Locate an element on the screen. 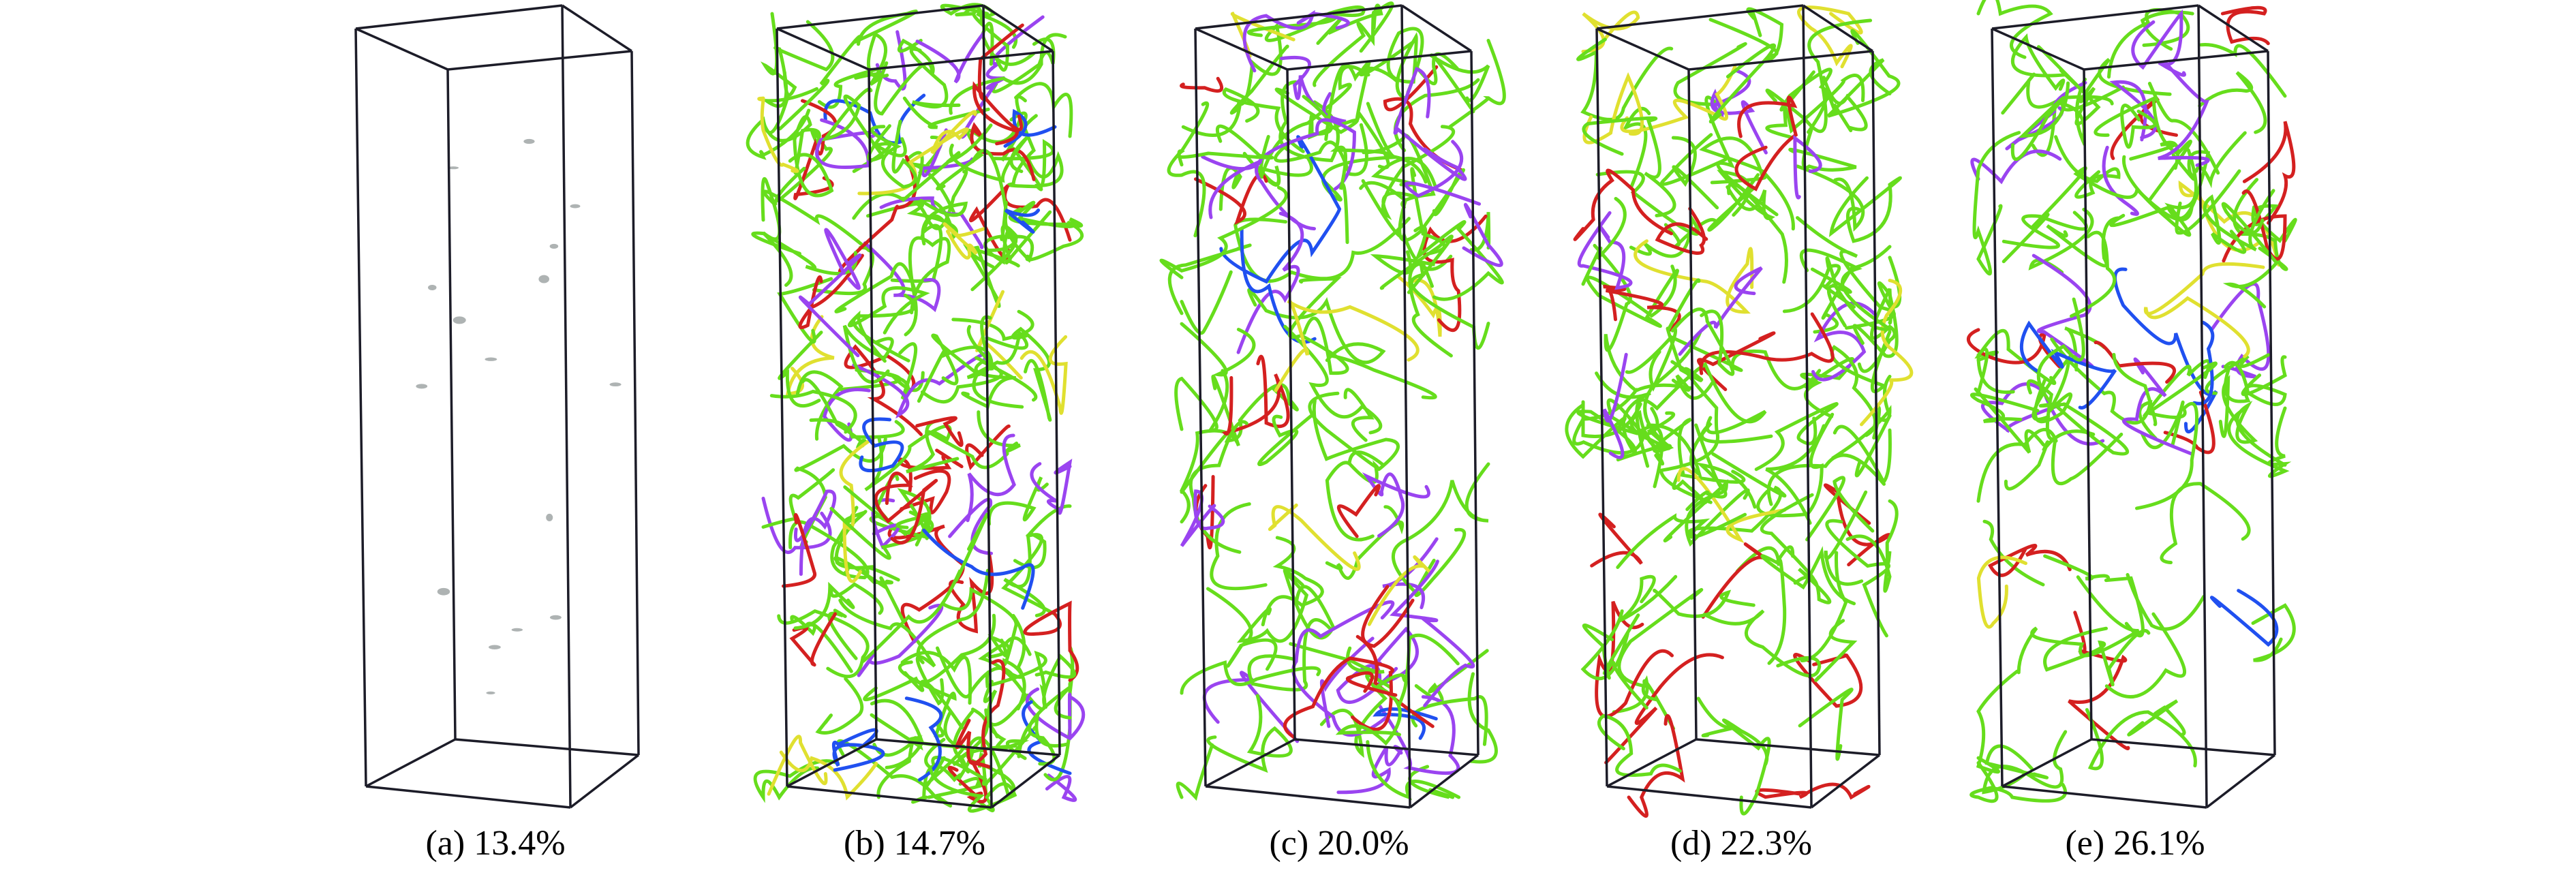  panel-d is located at coordinates (1739, 411).